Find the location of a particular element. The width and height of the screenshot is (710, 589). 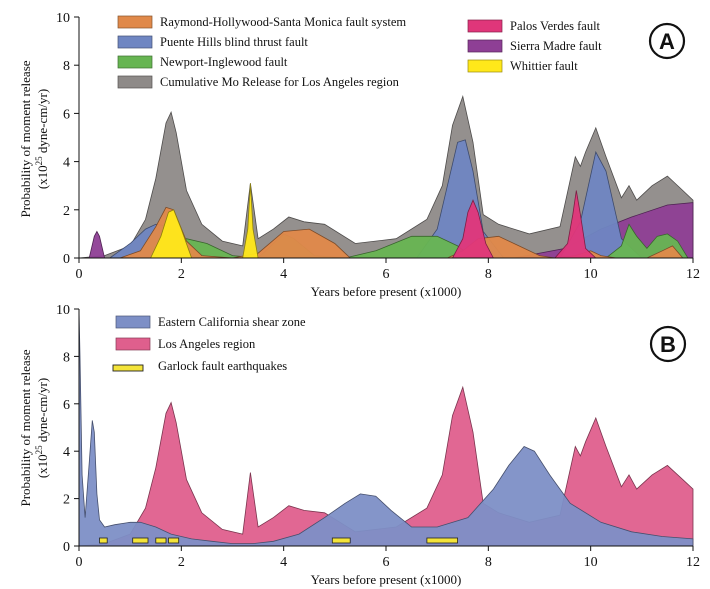

panel-a-ytick-label-6: 6 is located at coordinates (66, 114).